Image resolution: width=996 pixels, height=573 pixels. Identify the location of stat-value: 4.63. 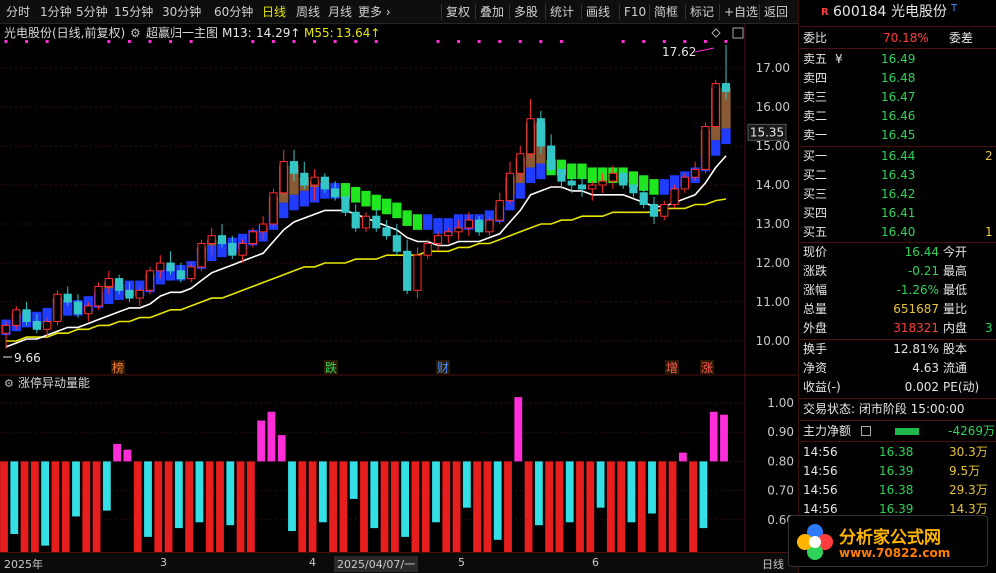
(925, 368).